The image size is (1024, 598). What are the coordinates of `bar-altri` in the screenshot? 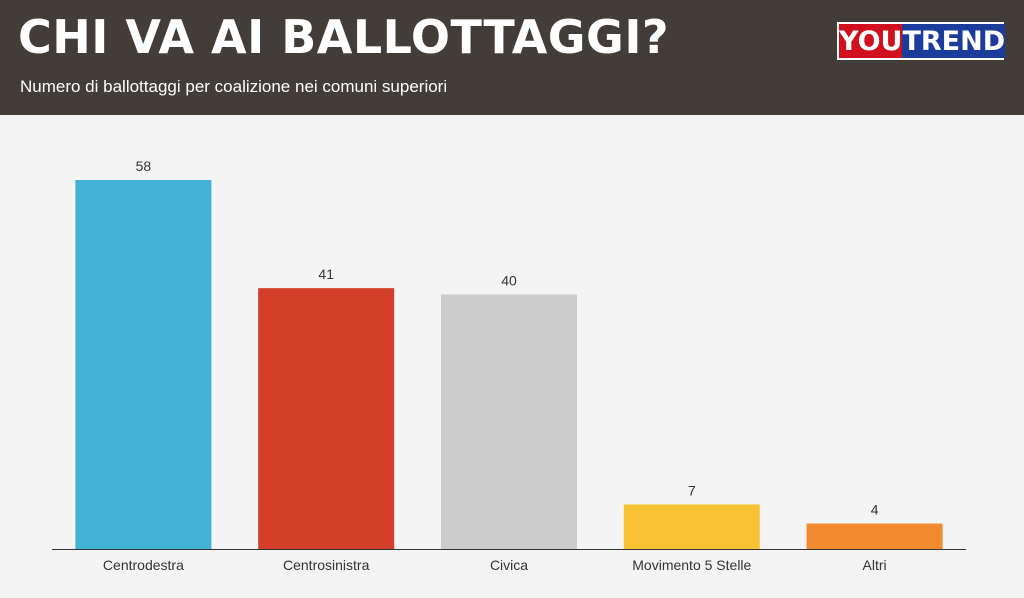 It's located at (874, 536).